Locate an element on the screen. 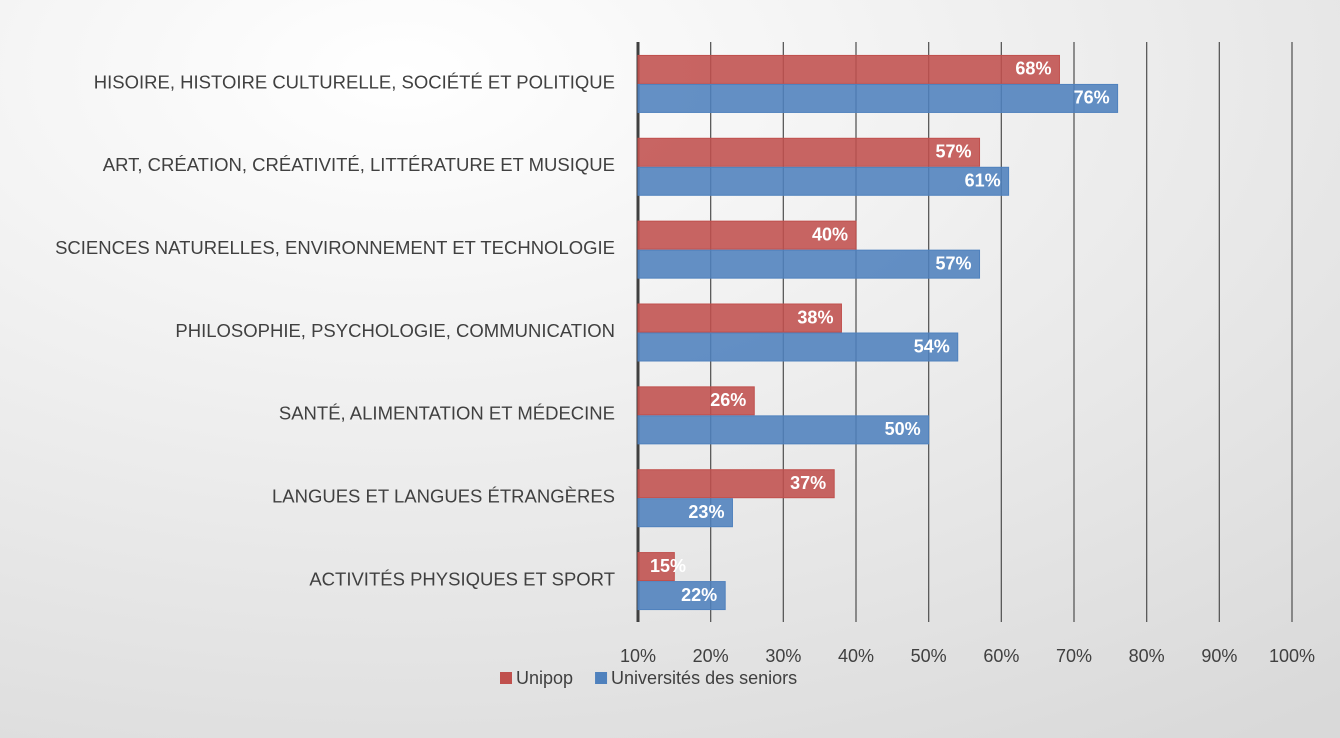 The width and height of the screenshot is (1340, 738). data-label: 26% is located at coordinates (728, 400).